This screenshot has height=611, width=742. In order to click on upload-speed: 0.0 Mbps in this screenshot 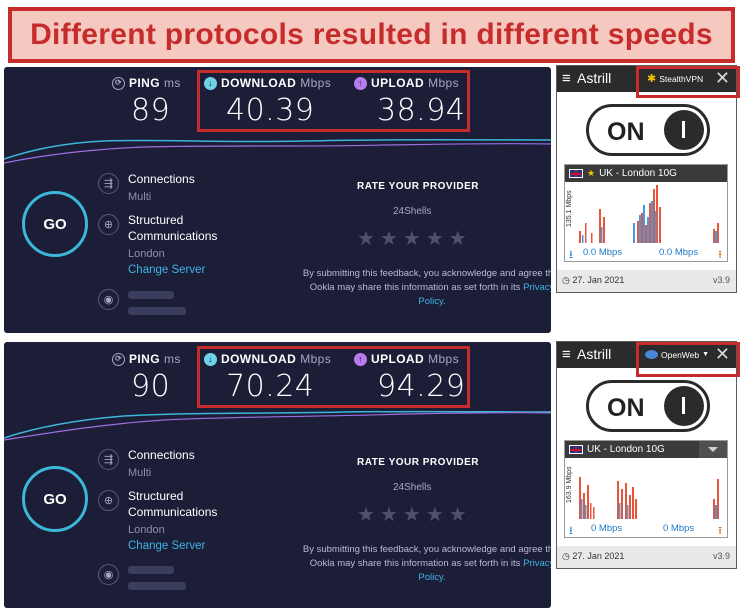, I will do `click(679, 252)`.